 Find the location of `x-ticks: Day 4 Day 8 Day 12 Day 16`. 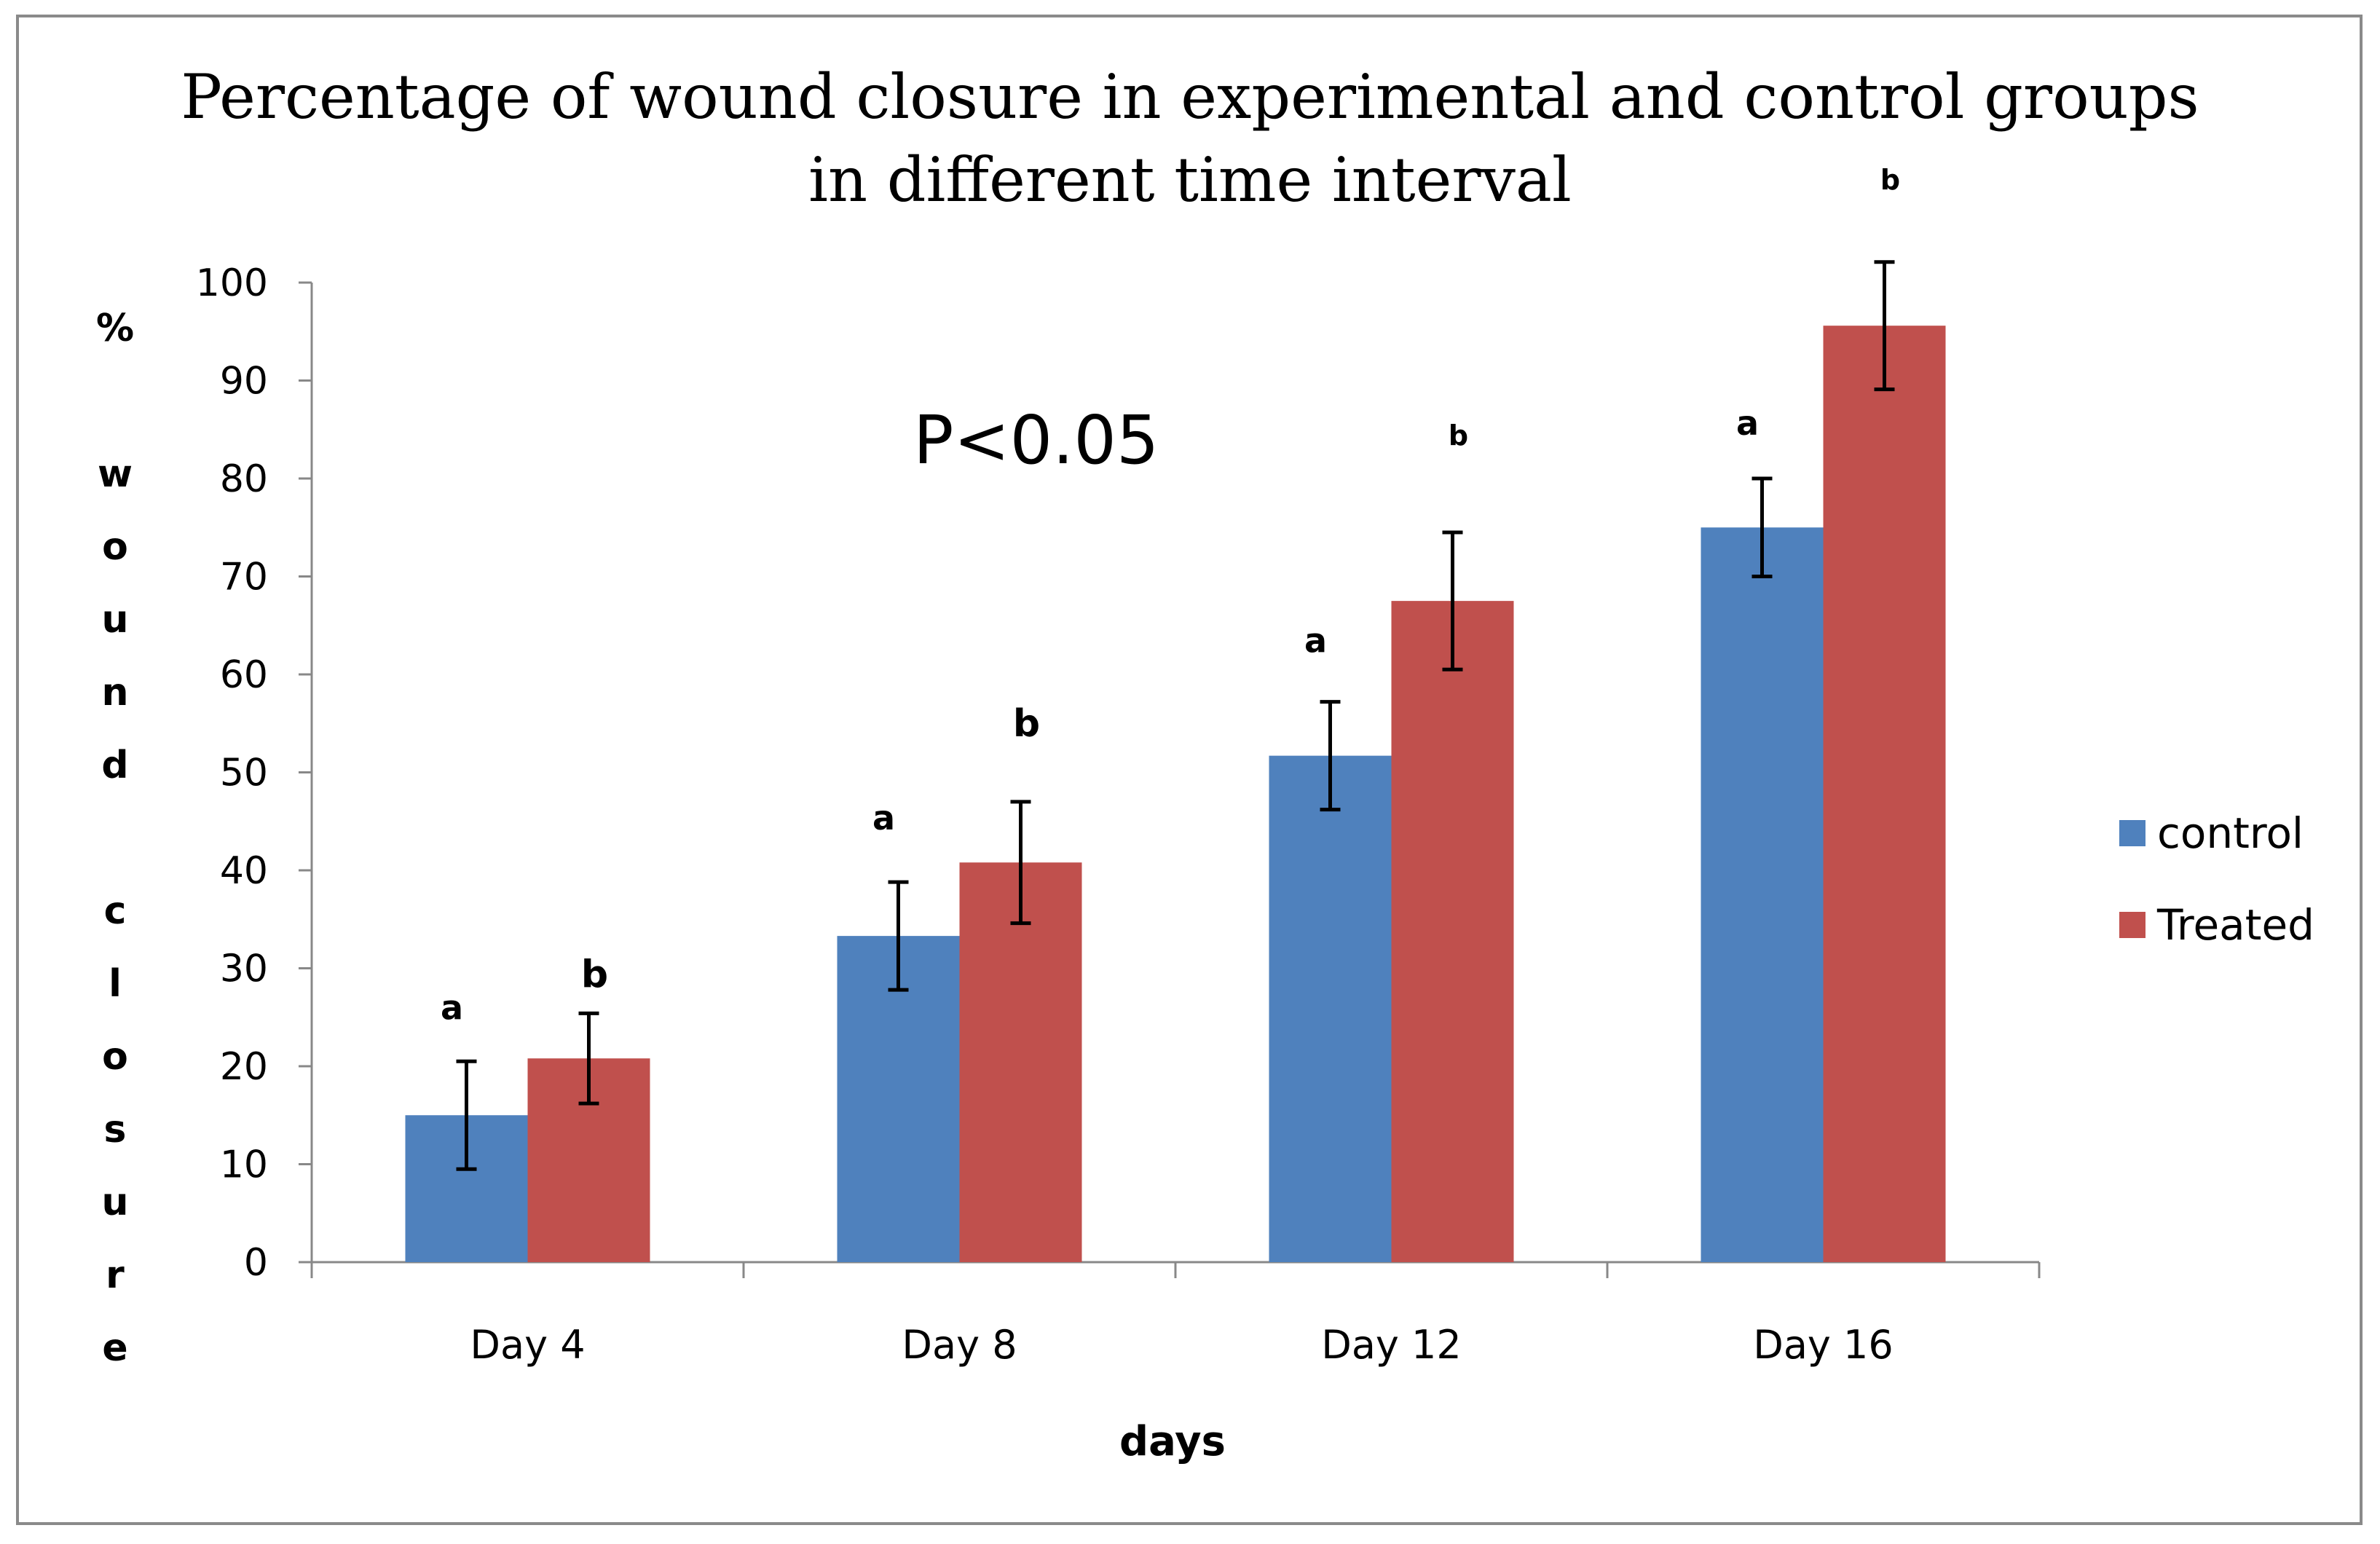

x-ticks: Day 4 Day 8 Day 12 Day 16 is located at coordinates (1175, 1315).